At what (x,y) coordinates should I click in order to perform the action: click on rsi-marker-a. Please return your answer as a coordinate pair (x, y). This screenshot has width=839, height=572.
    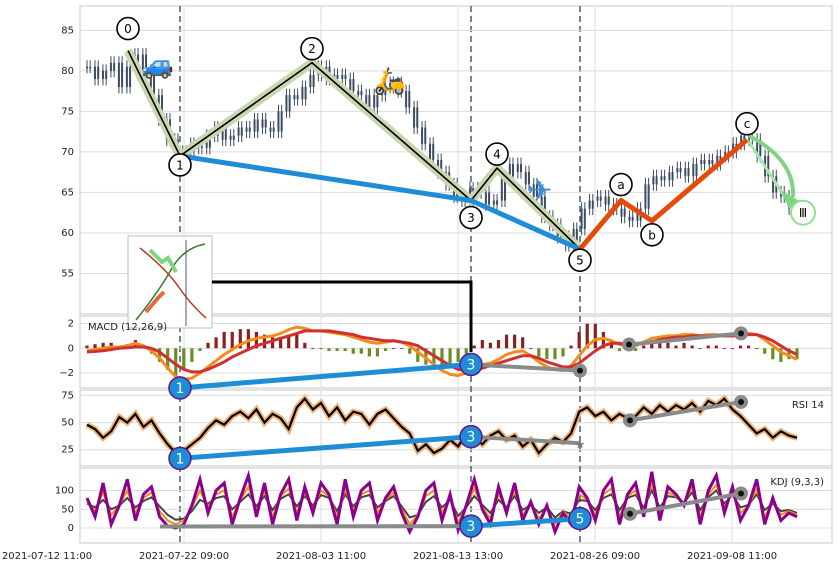
    Looking at the image, I should click on (630, 420).